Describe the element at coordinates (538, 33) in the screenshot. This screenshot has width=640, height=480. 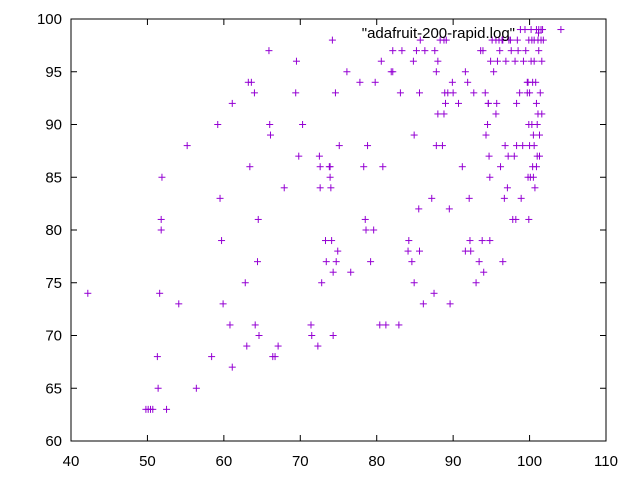
I see `legend-marker` at that location.